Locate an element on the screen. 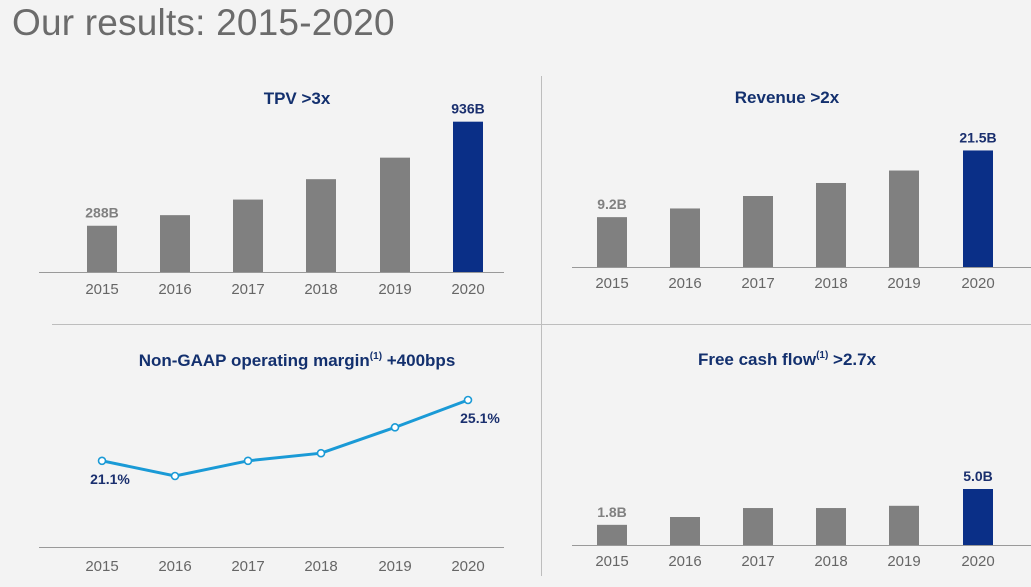 The image size is (1031, 587). tpv-bar-2019 is located at coordinates (395, 214).